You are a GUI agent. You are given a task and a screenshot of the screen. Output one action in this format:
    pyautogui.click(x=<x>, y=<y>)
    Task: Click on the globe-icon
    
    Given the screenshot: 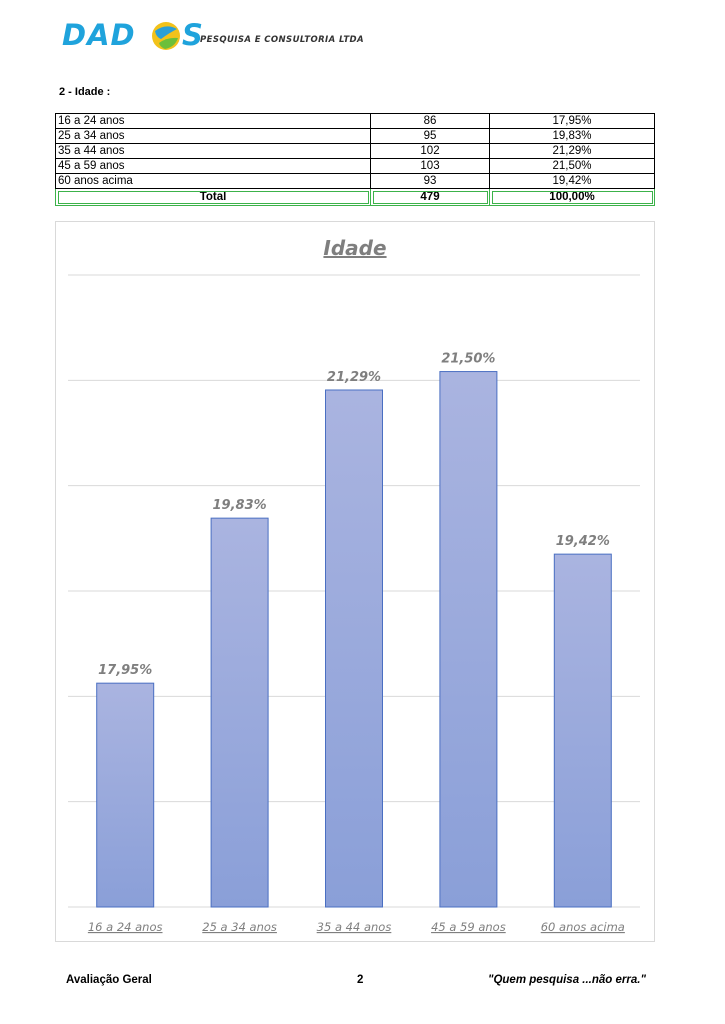 What is the action you would take?
    pyautogui.click(x=166, y=36)
    